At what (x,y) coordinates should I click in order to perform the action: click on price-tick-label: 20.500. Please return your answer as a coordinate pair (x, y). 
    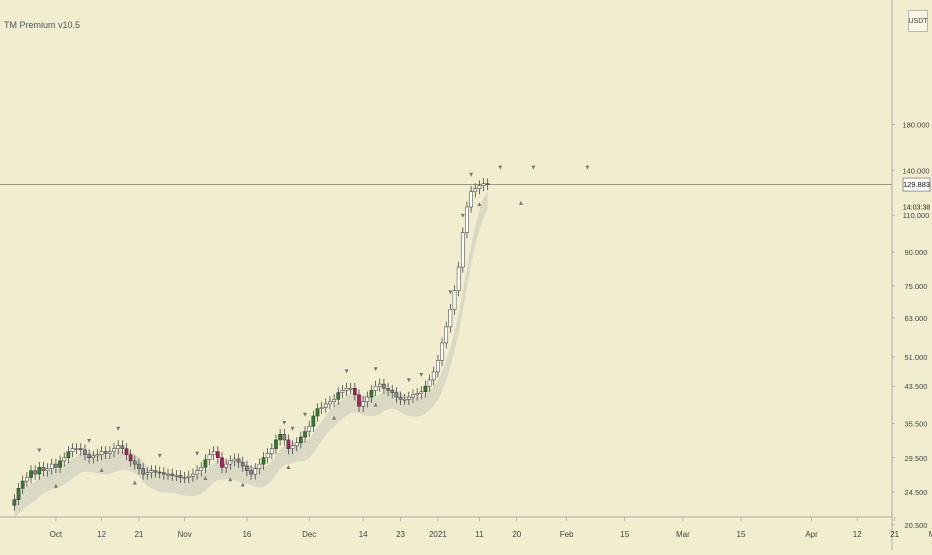
    Looking at the image, I should click on (916, 525).